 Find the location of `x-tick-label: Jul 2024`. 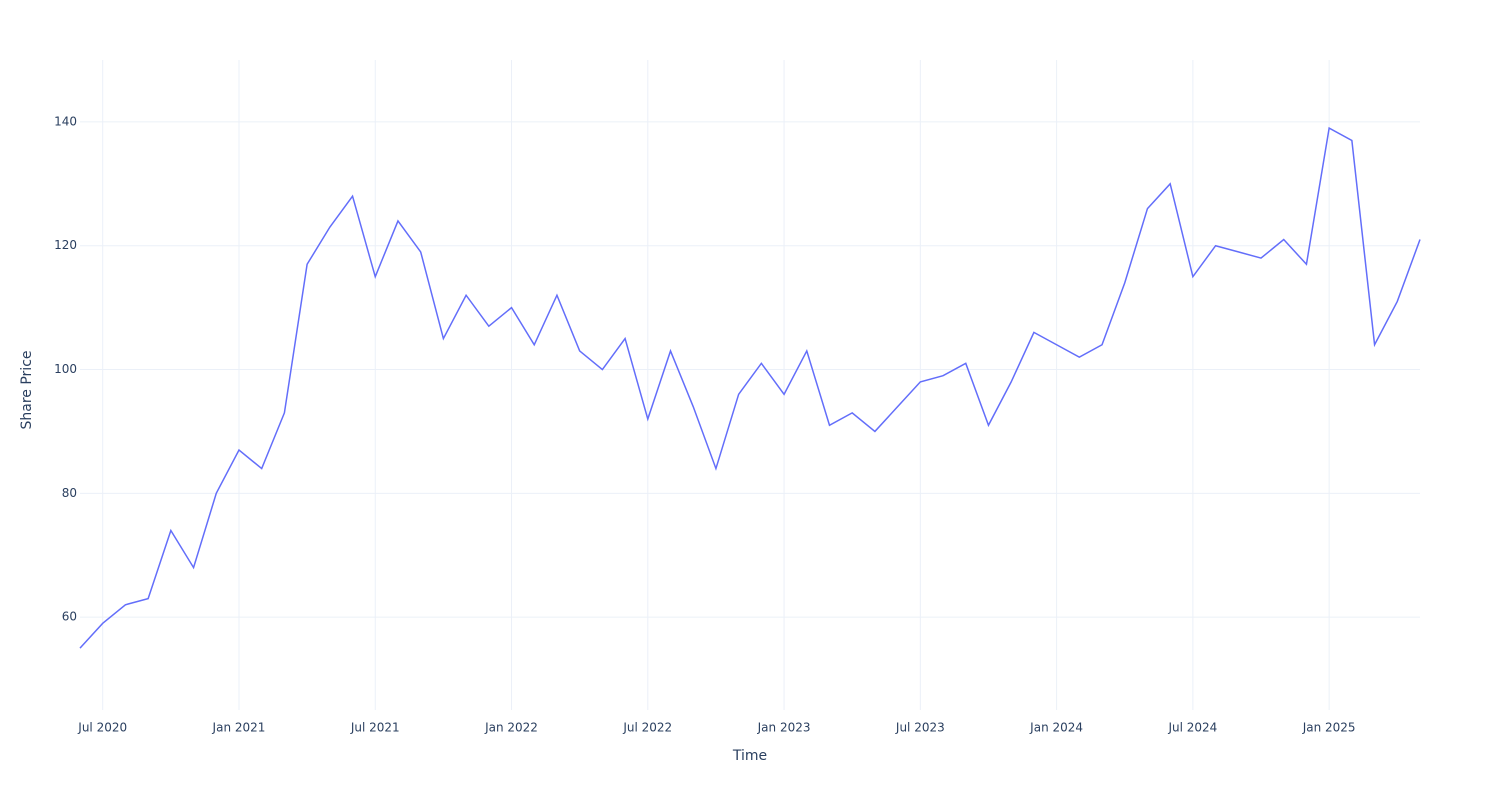

x-tick-label: Jul 2024 is located at coordinates (1192, 728).